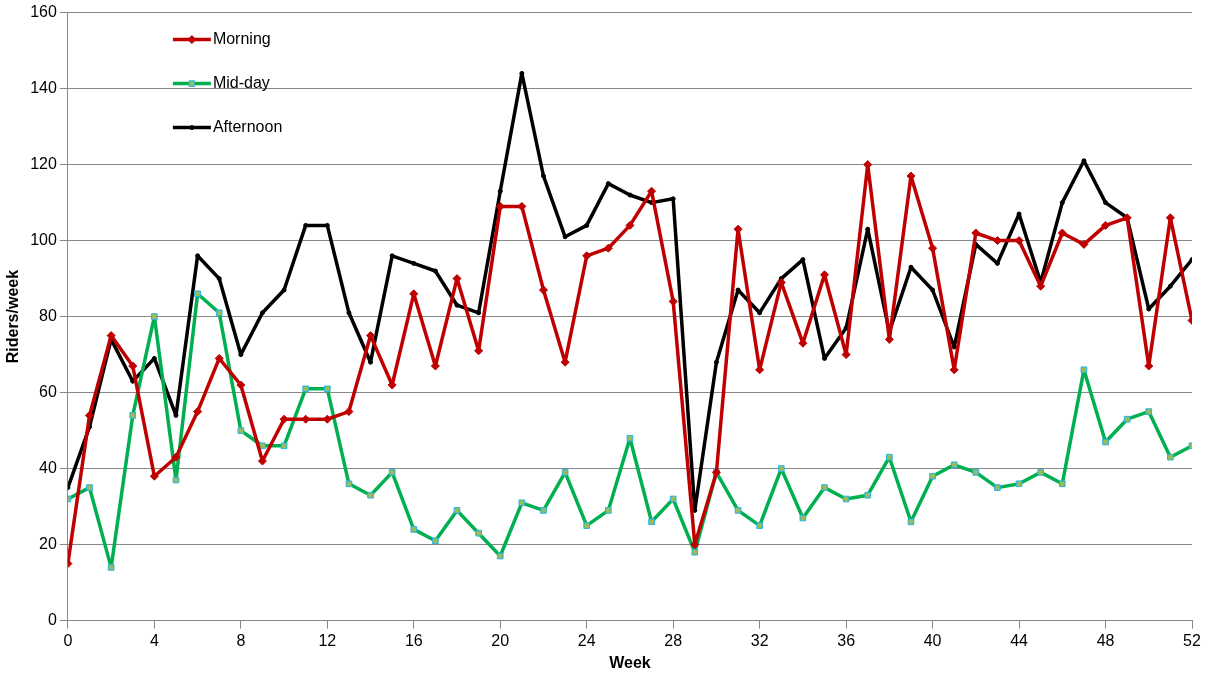 The image size is (1210, 673). Describe the element at coordinates (43, 12) in the screenshot. I see `y-tick-label: 160` at that location.